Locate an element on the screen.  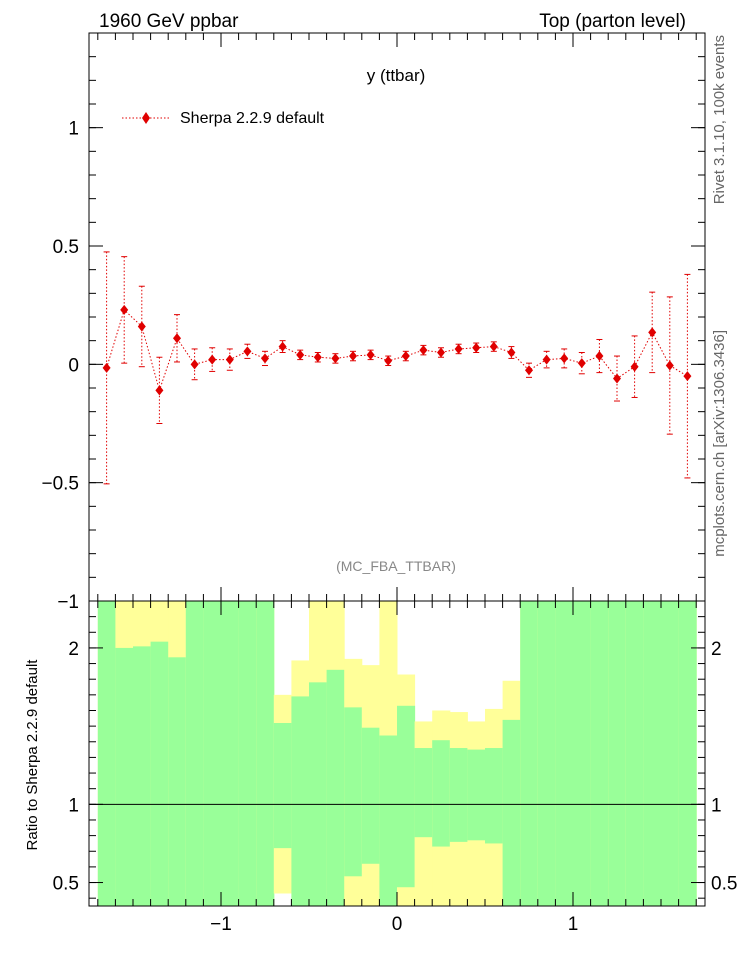
main-y-tick-label: −0.5 is located at coordinates (60, 484).